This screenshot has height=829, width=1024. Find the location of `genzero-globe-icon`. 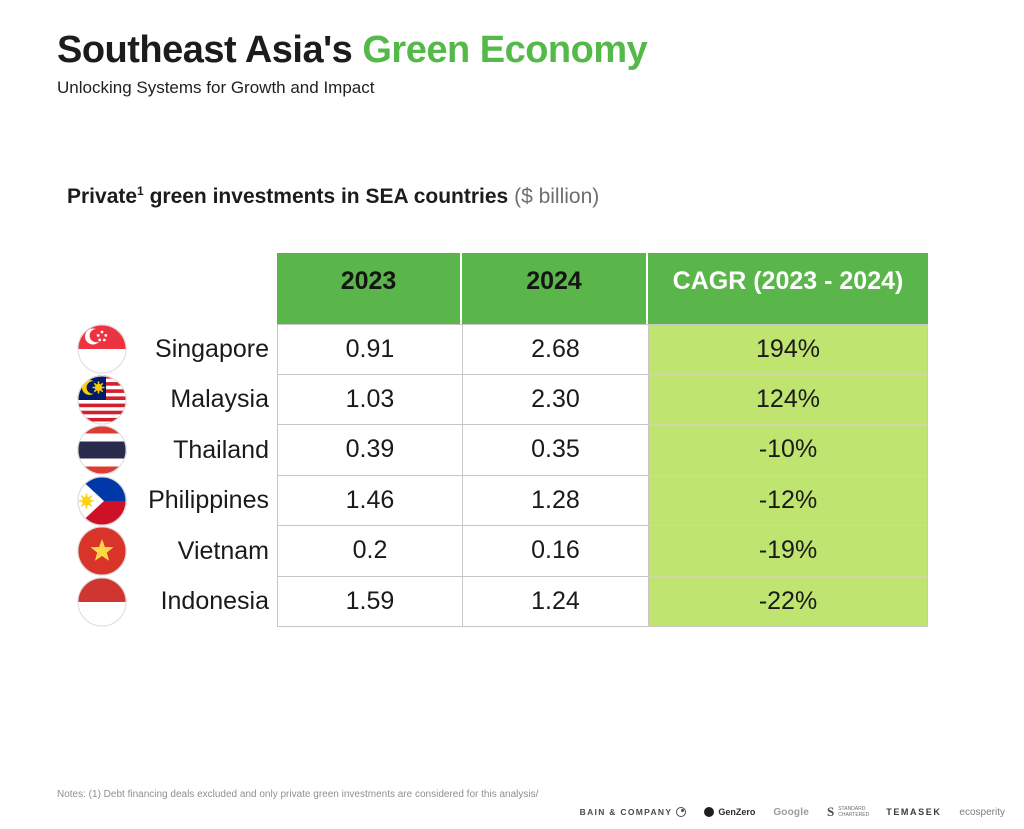

genzero-globe-icon is located at coordinates (709, 812).